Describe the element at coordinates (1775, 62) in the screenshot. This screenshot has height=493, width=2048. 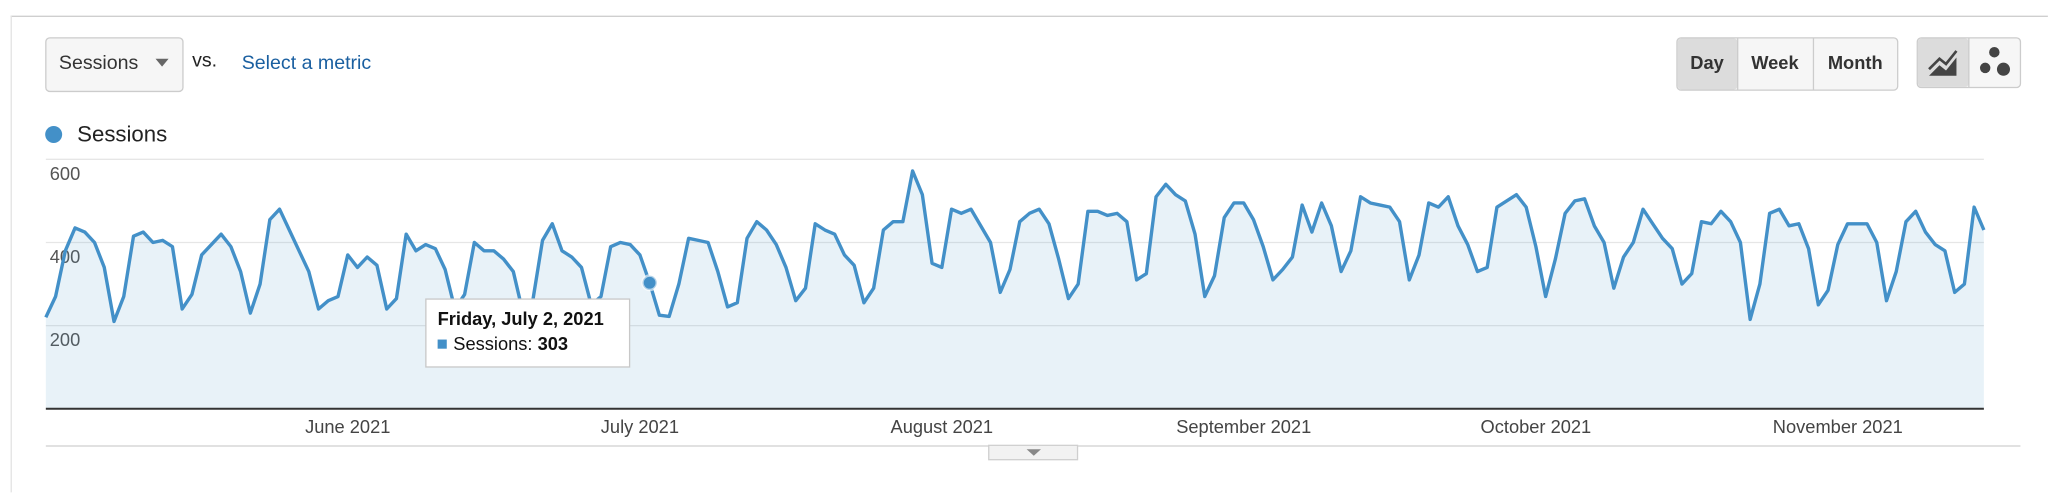
I see `week-button: Week` at that location.